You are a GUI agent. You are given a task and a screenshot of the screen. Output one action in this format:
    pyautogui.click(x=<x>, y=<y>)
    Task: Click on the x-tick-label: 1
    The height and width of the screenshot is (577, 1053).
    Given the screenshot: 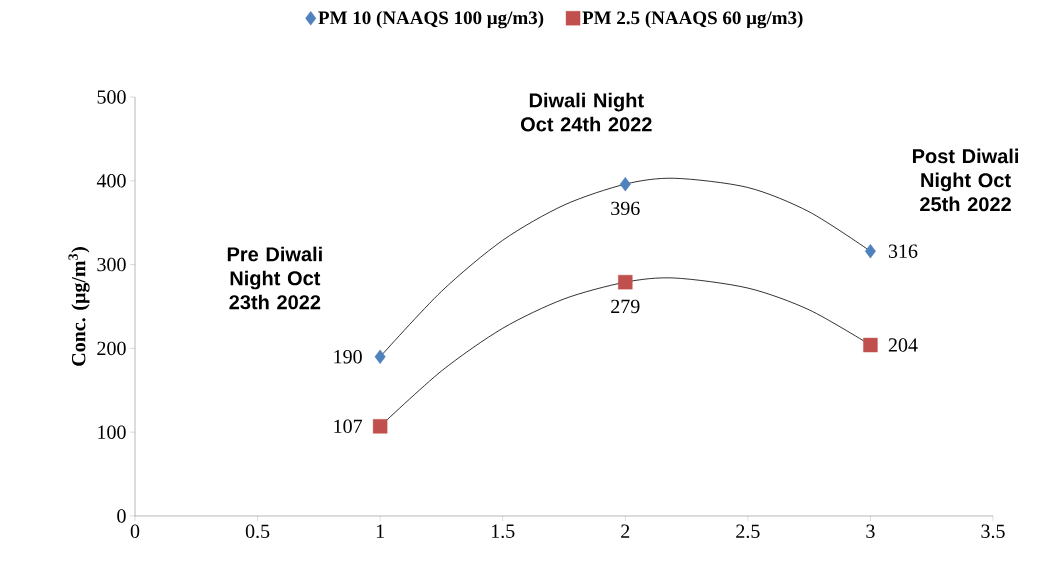 What is the action you would take?
    pyautogui.click(x=380, y=531)
    